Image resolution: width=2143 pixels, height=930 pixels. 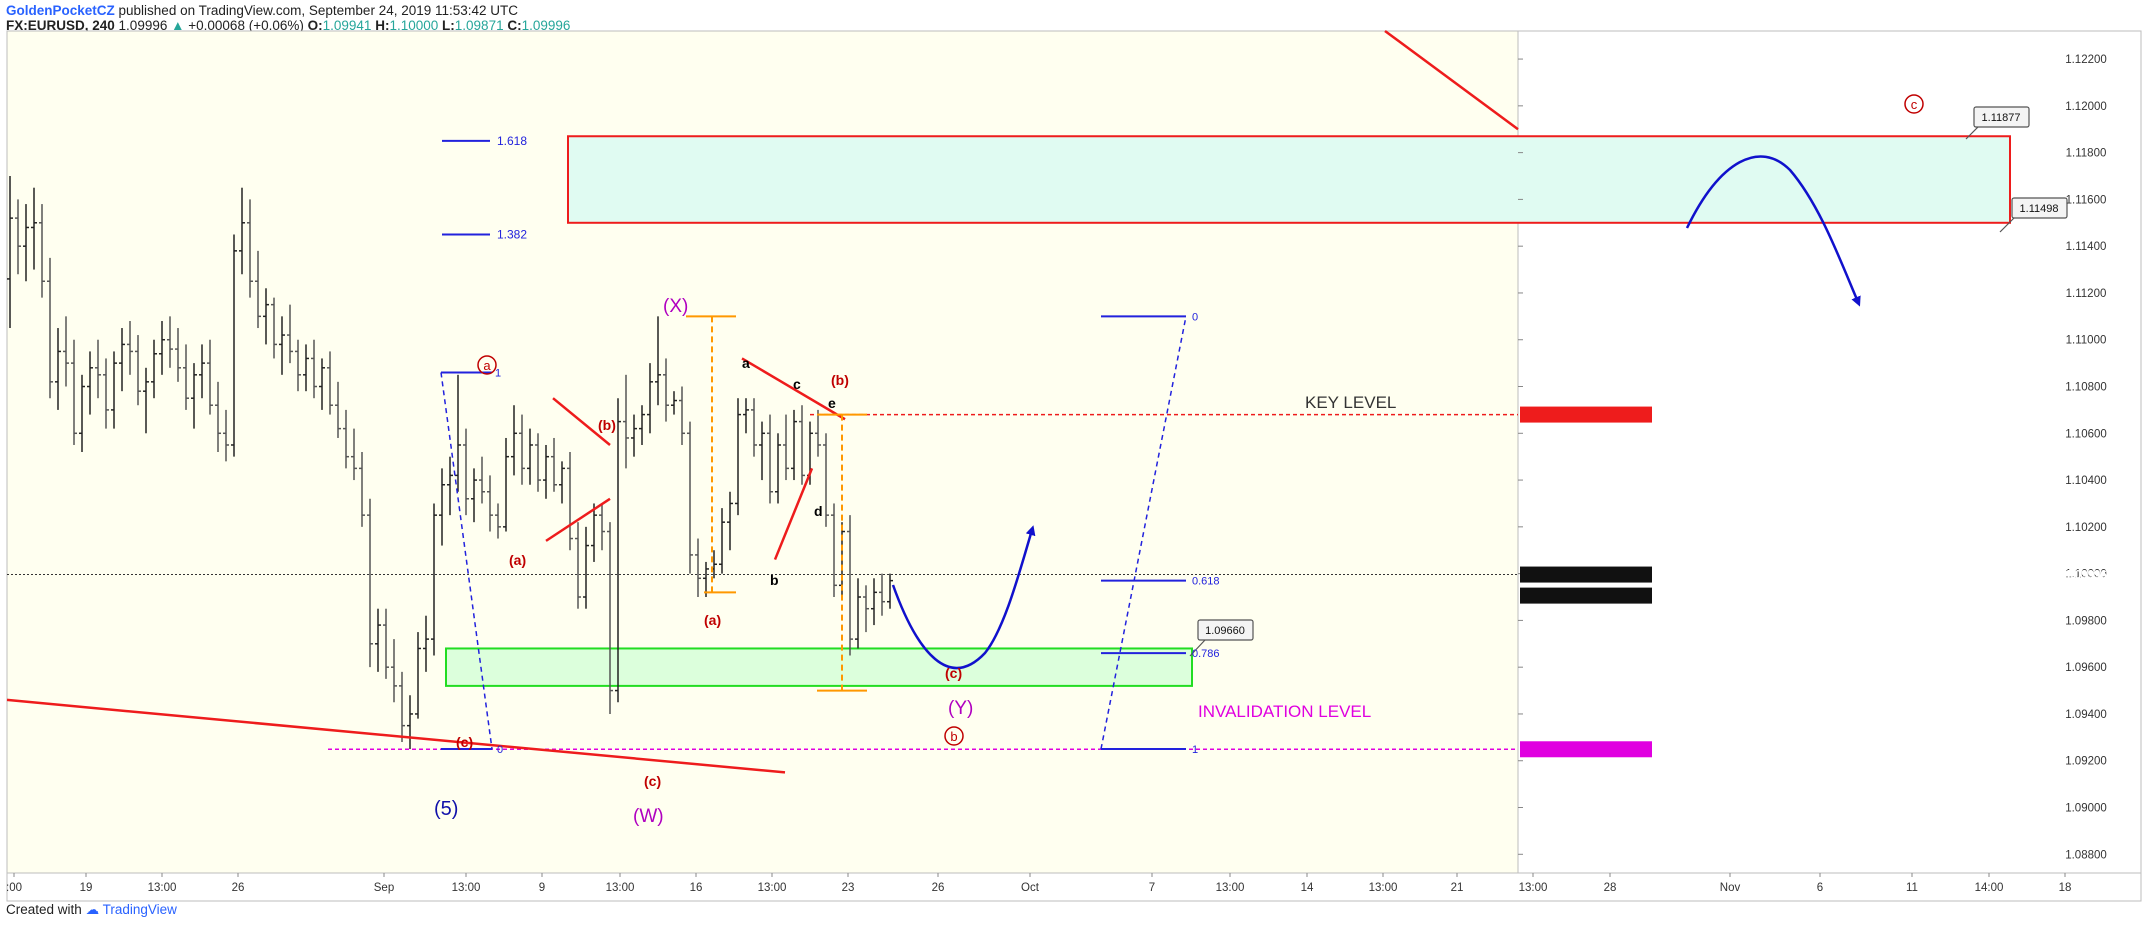 I want to click on low-label: L:, so click(x=448, y=25).